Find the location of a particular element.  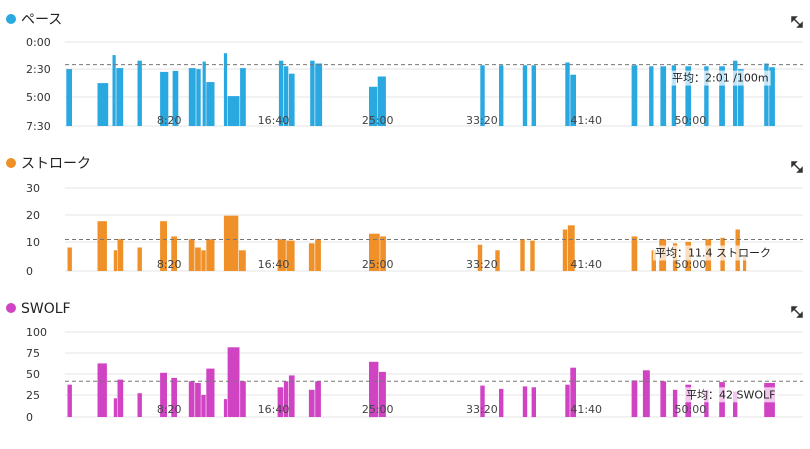

stroke-y-tick: 10 is located at coordinates (33, 242).